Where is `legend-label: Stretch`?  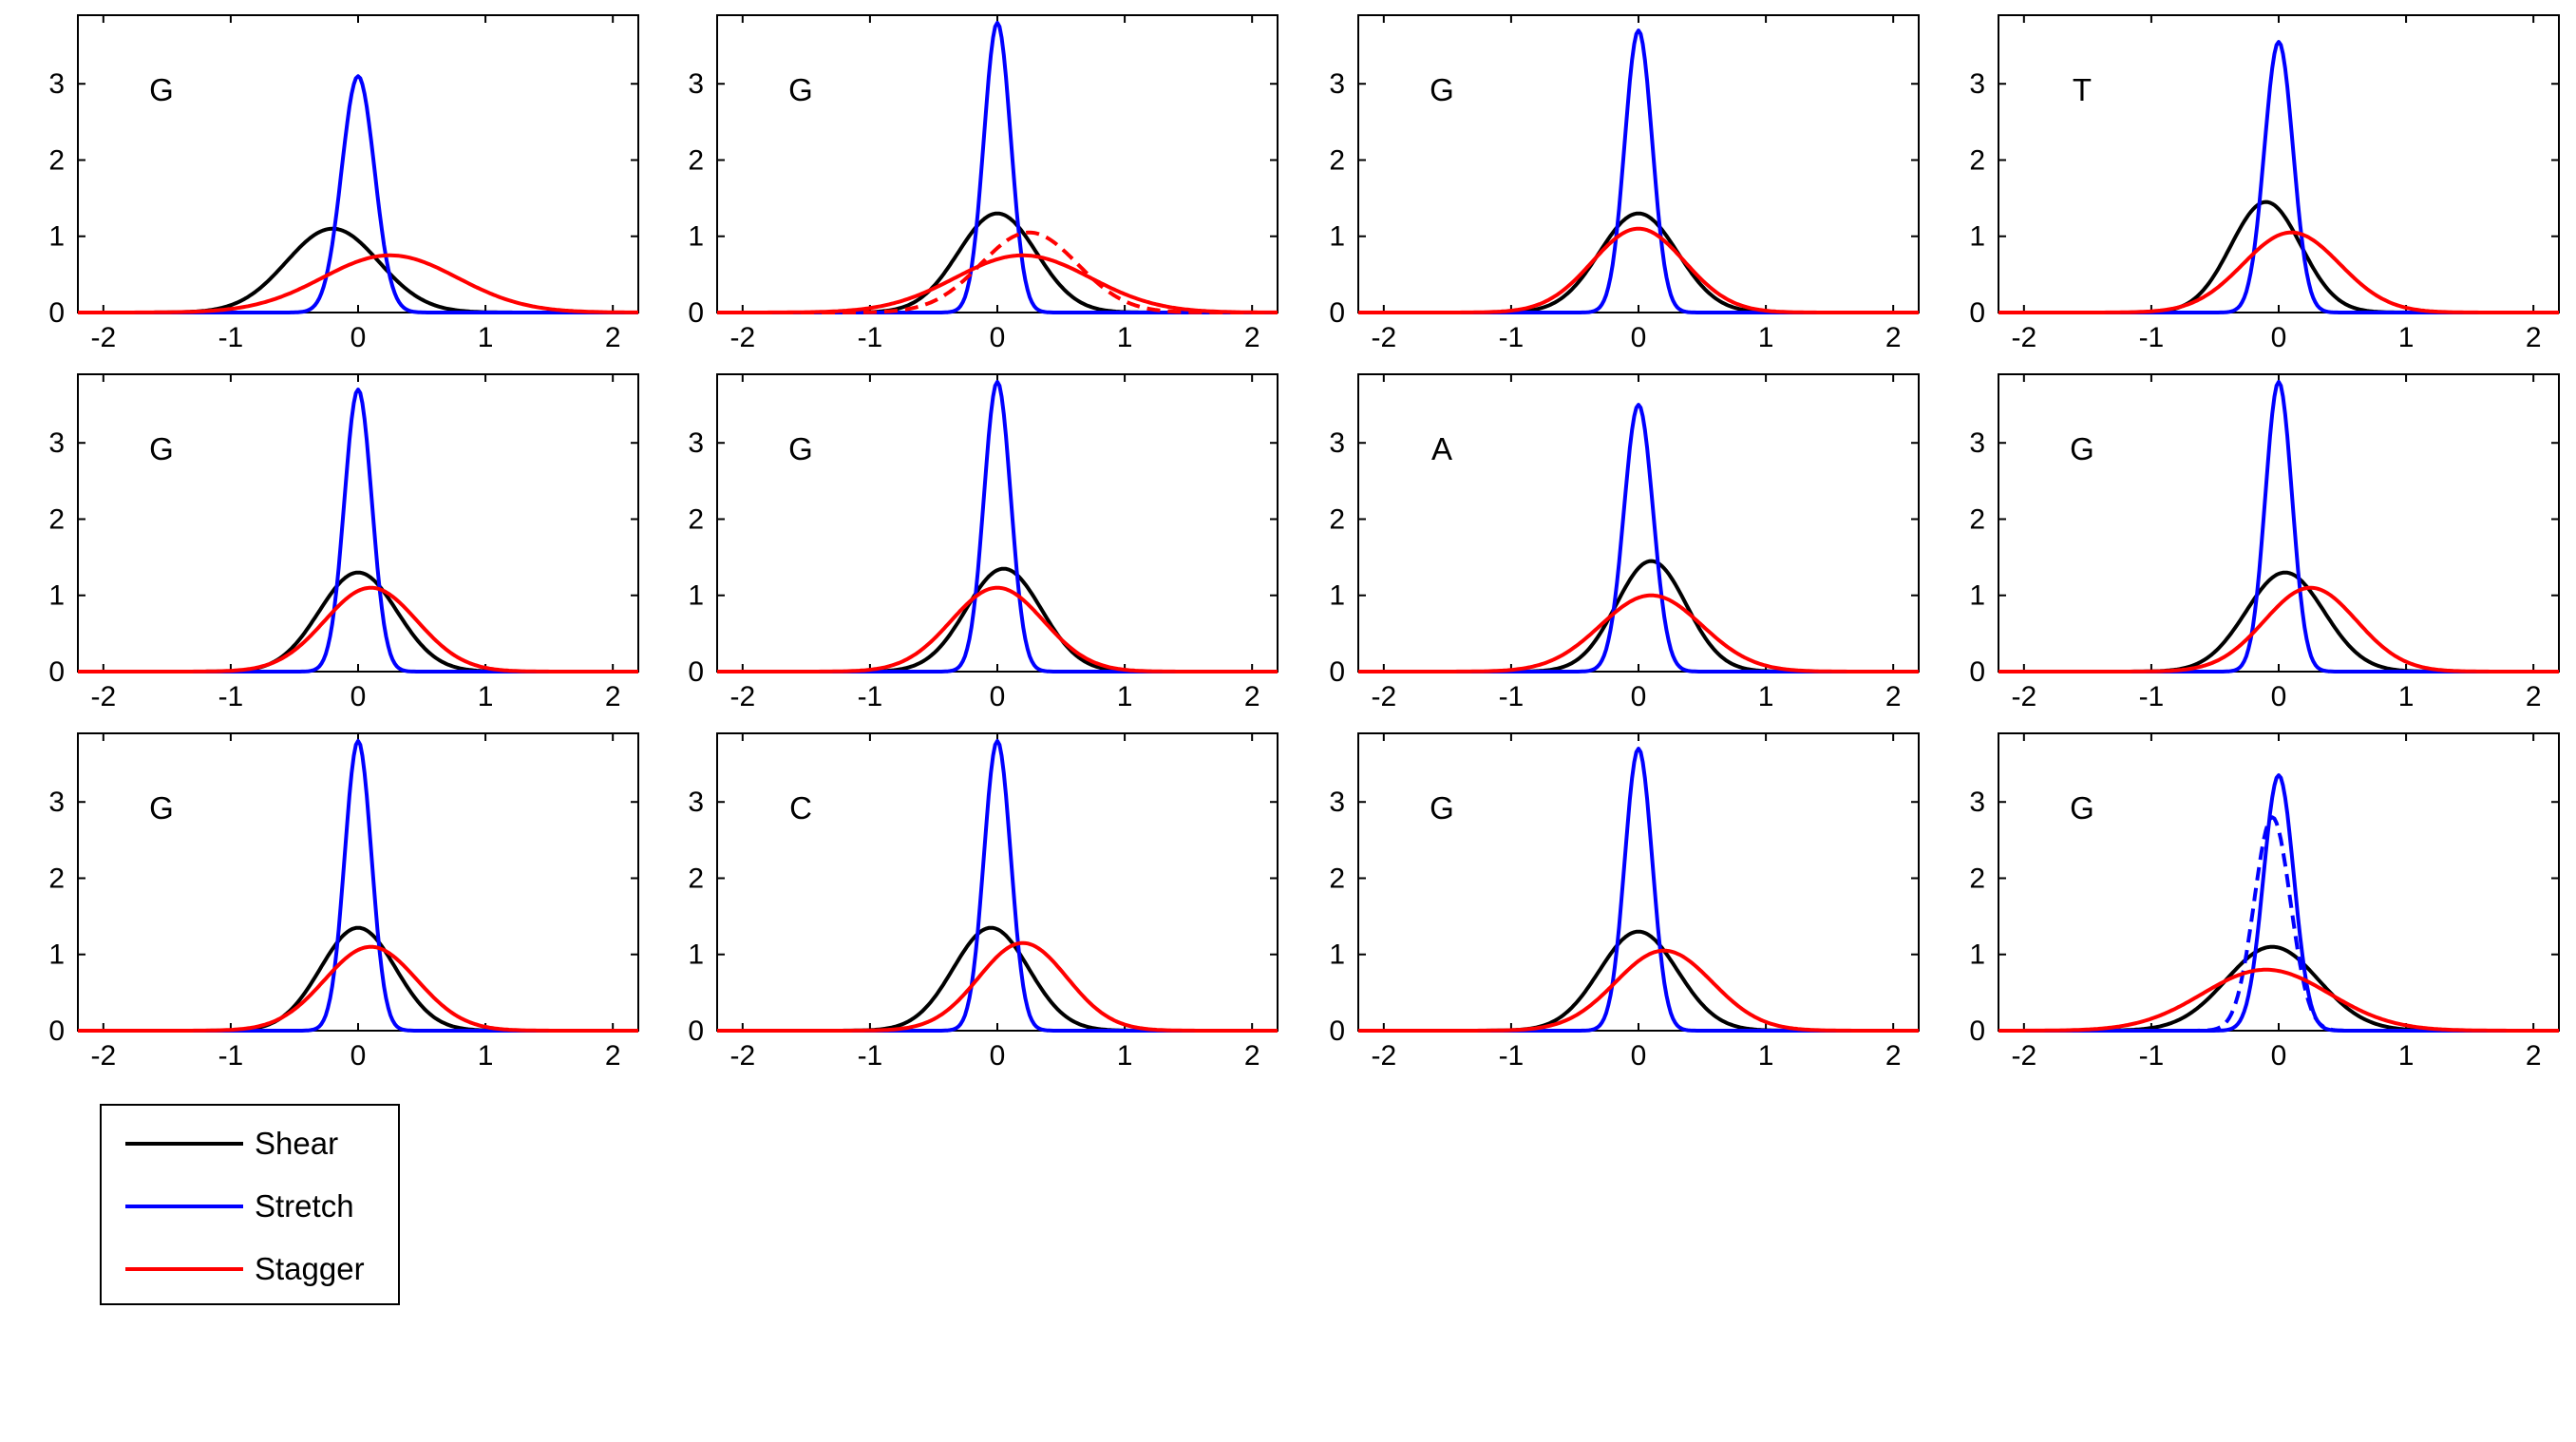
legend-label: Stretch is located at coordinates (304, 1206).